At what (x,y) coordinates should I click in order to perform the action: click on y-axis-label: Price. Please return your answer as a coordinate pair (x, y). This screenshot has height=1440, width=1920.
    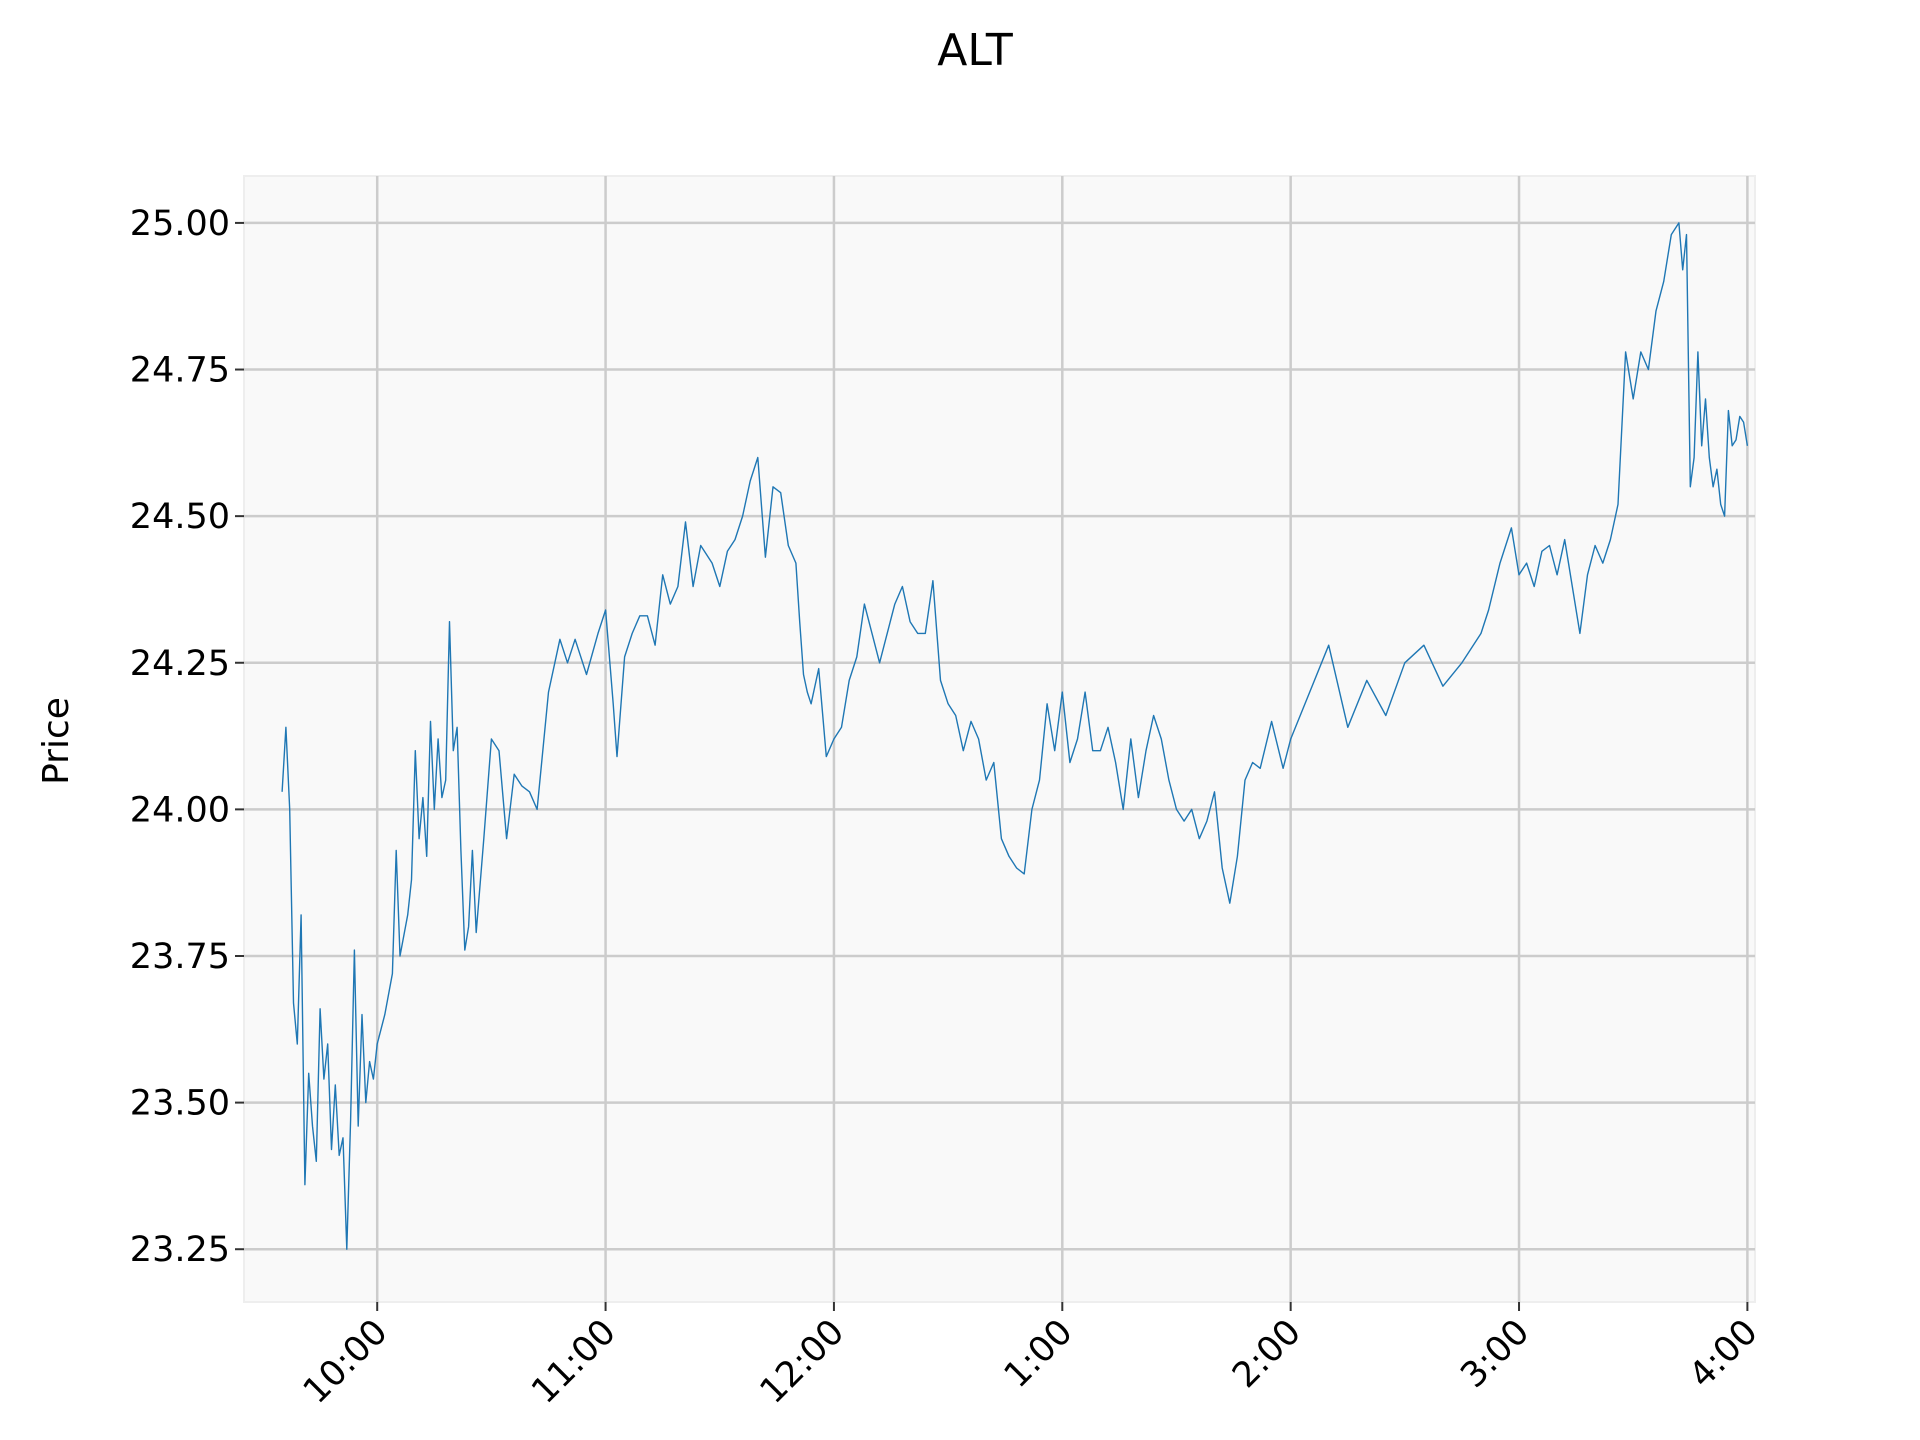
    Looking at the image, I should click on (56, 741).